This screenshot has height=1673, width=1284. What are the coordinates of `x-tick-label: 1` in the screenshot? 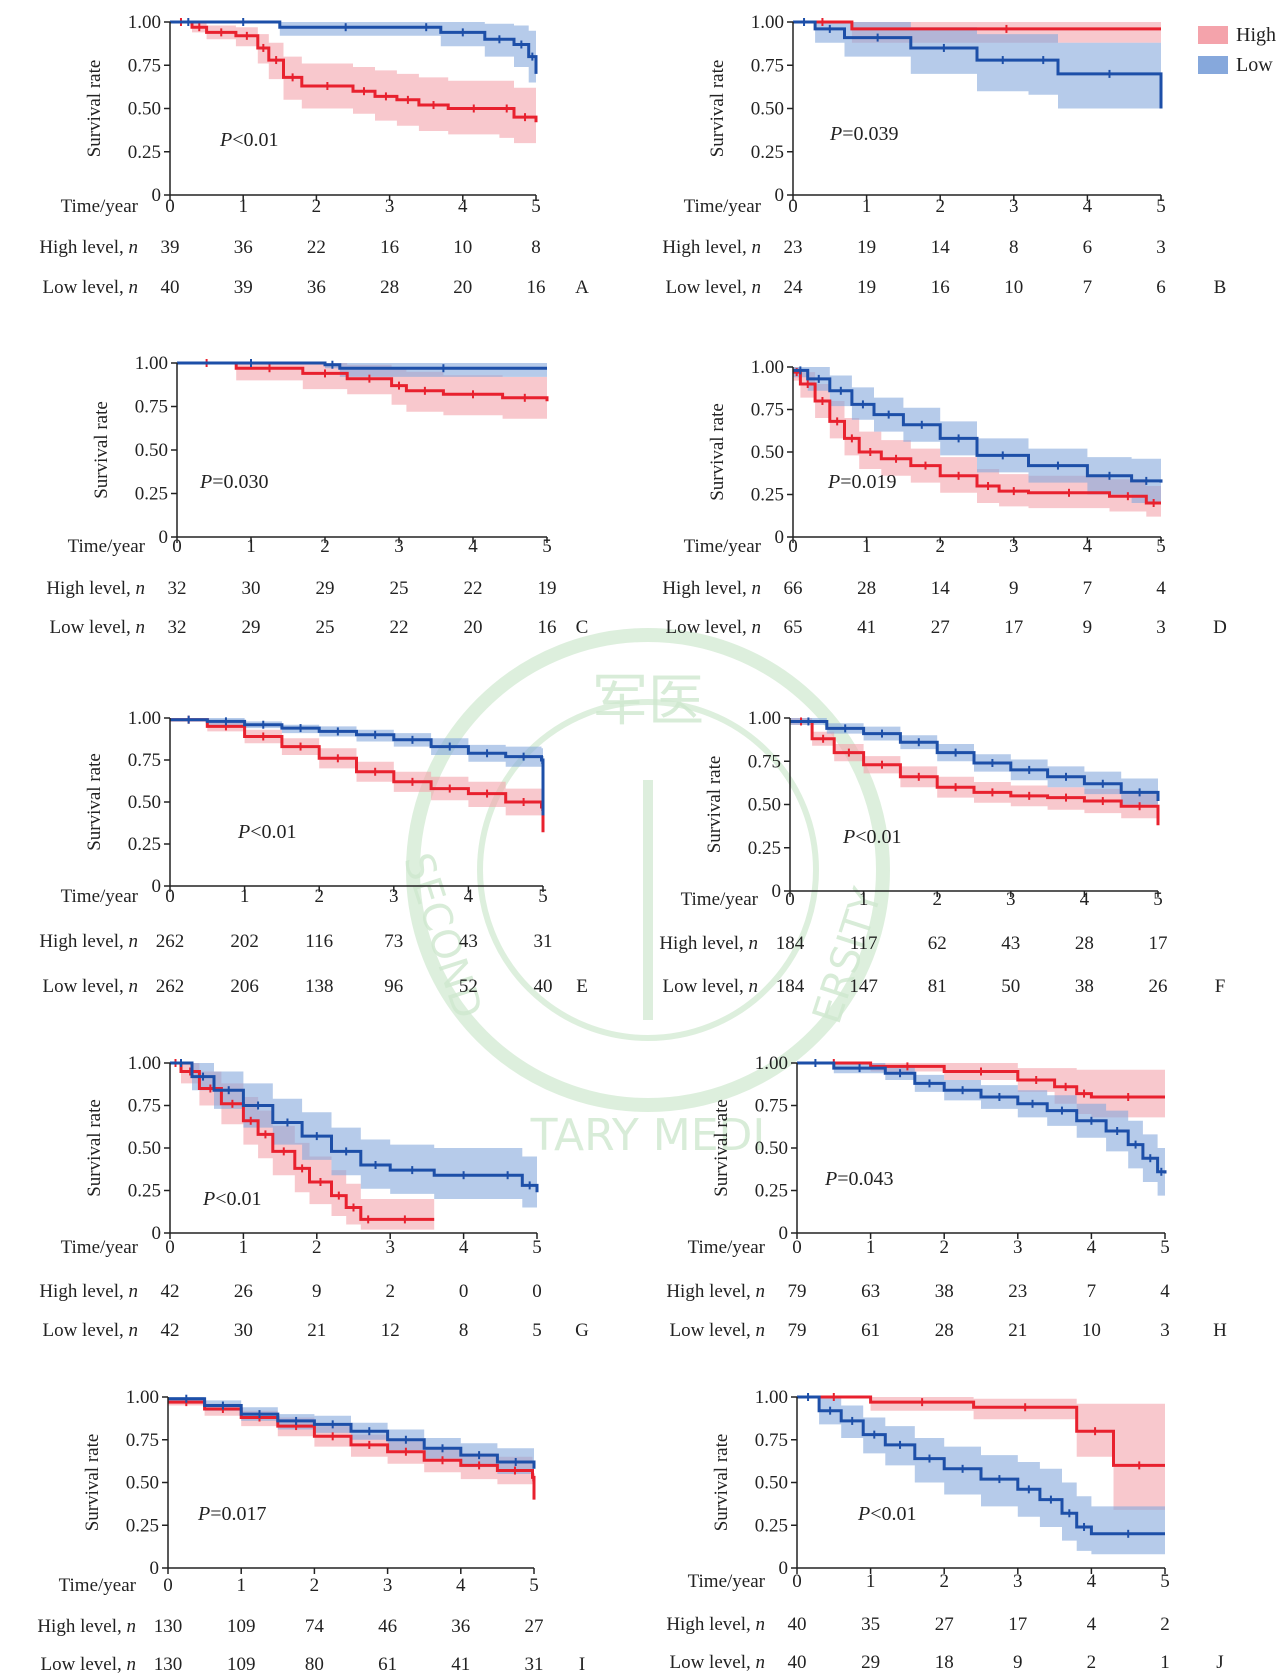 It's located at (871, 1247).